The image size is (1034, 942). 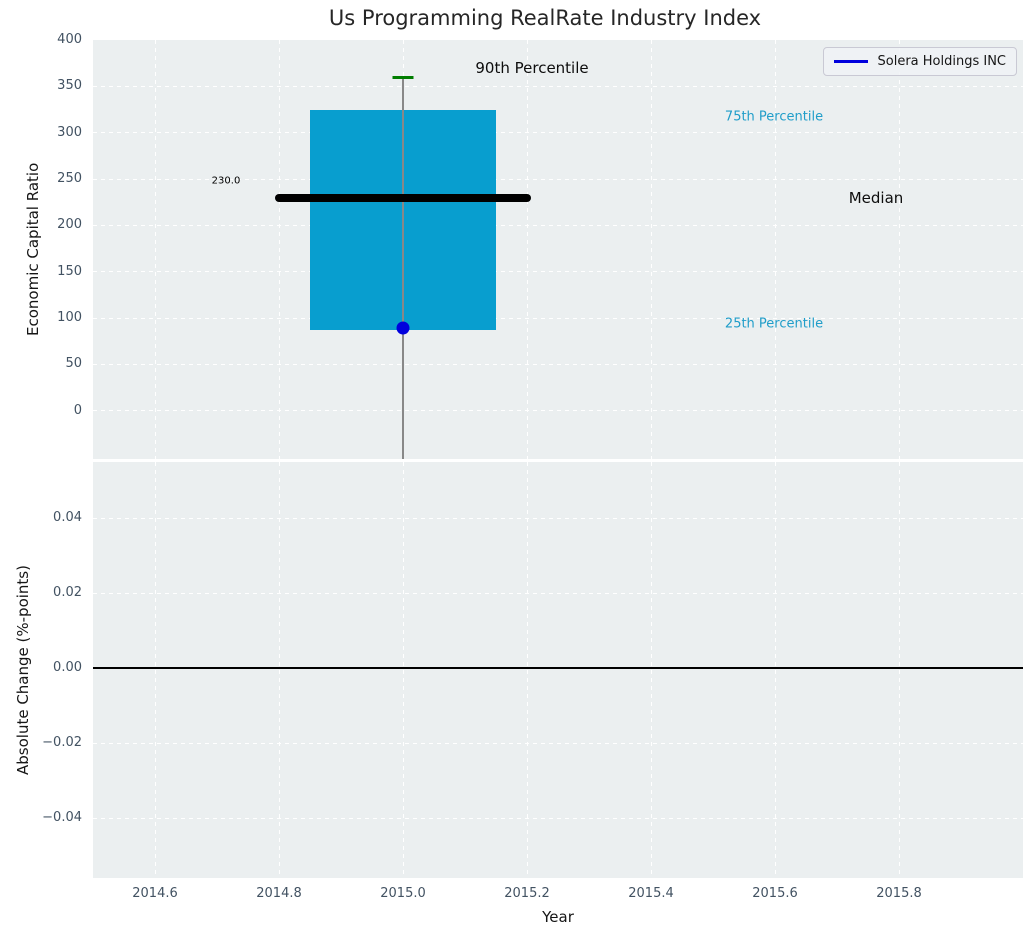 I want to click on x-tick-label: 2014.6, so click(x=155, y=893).